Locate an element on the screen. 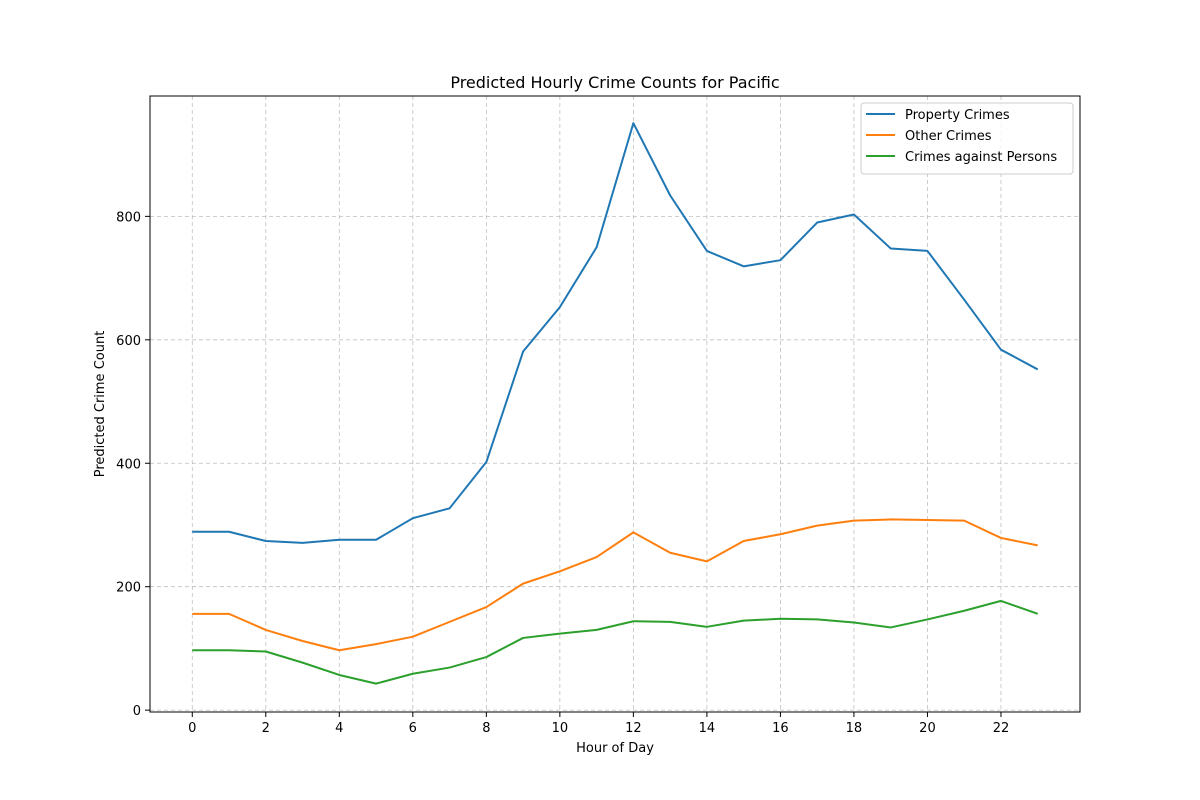 The image size is (1200, 800). x-tick-label: 16 is located at coordinates (780, 728).